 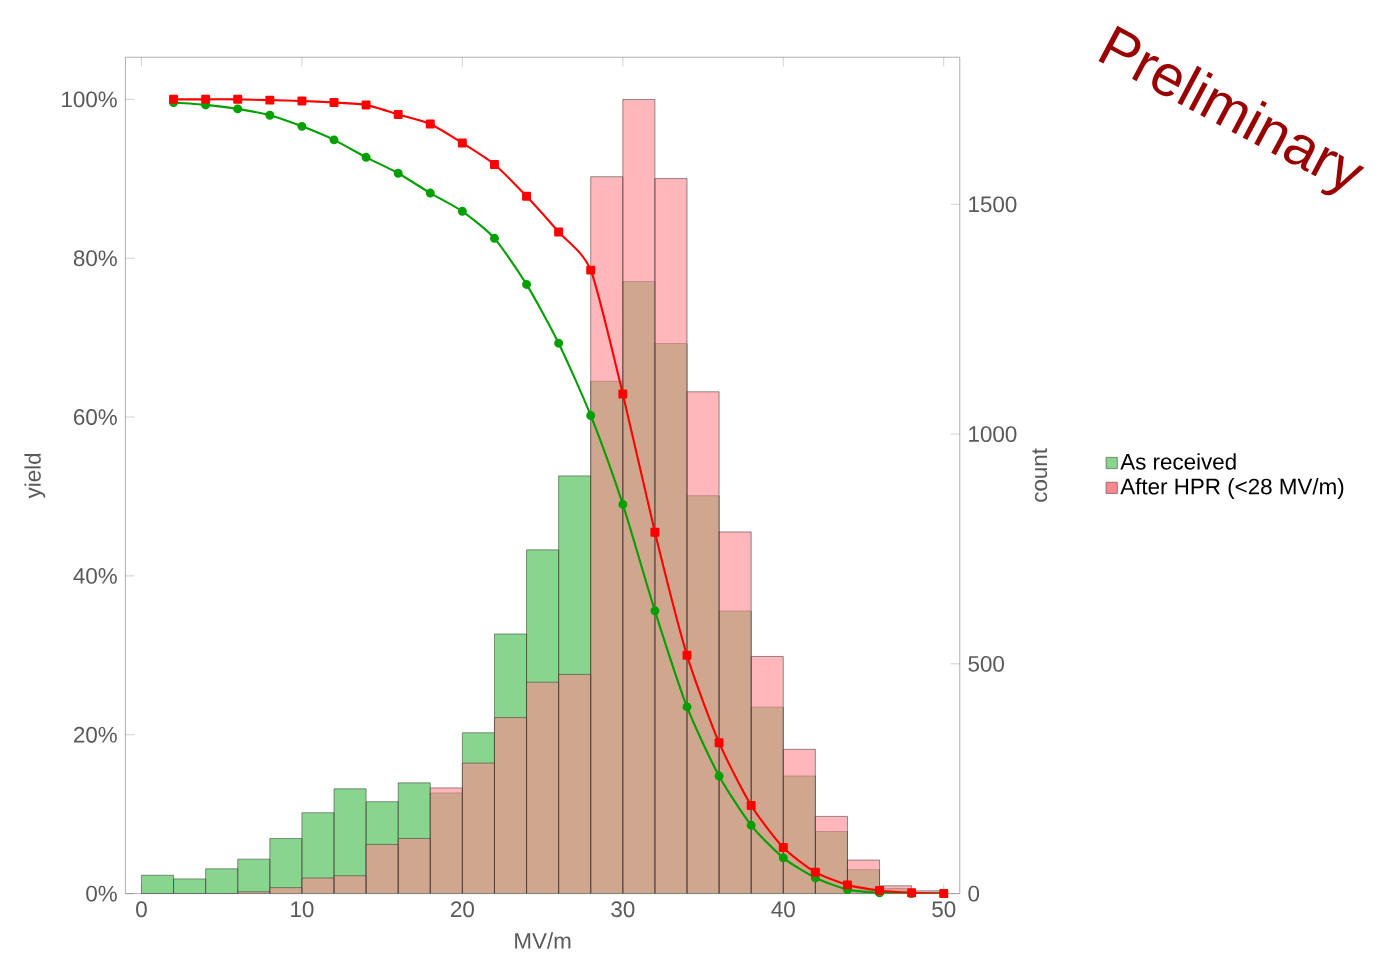 What do you see at coordinates (783, 909) in the screenshot?
I see `x-tick-label: 40` at bounding box center [783, 909].